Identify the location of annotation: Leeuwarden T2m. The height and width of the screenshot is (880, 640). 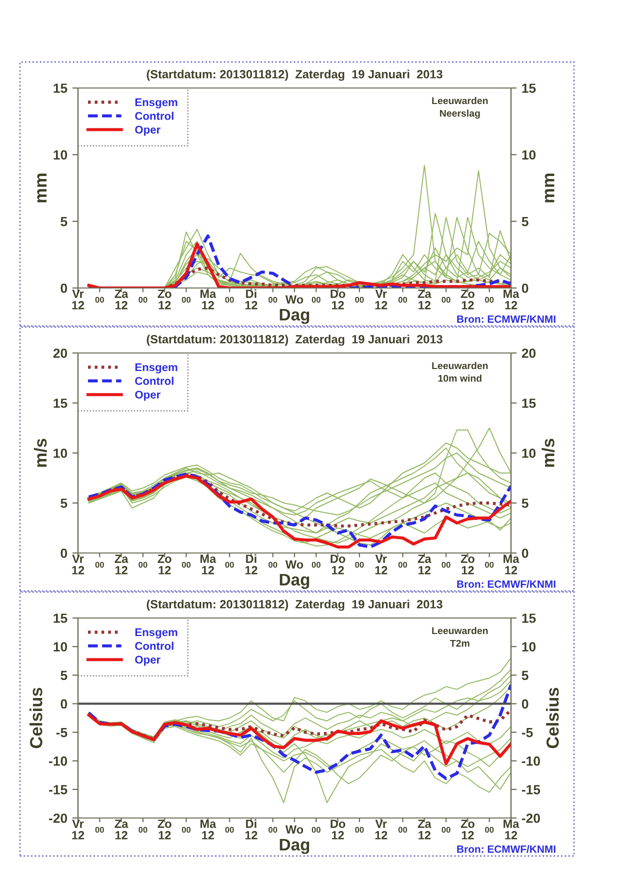
(460, 637).